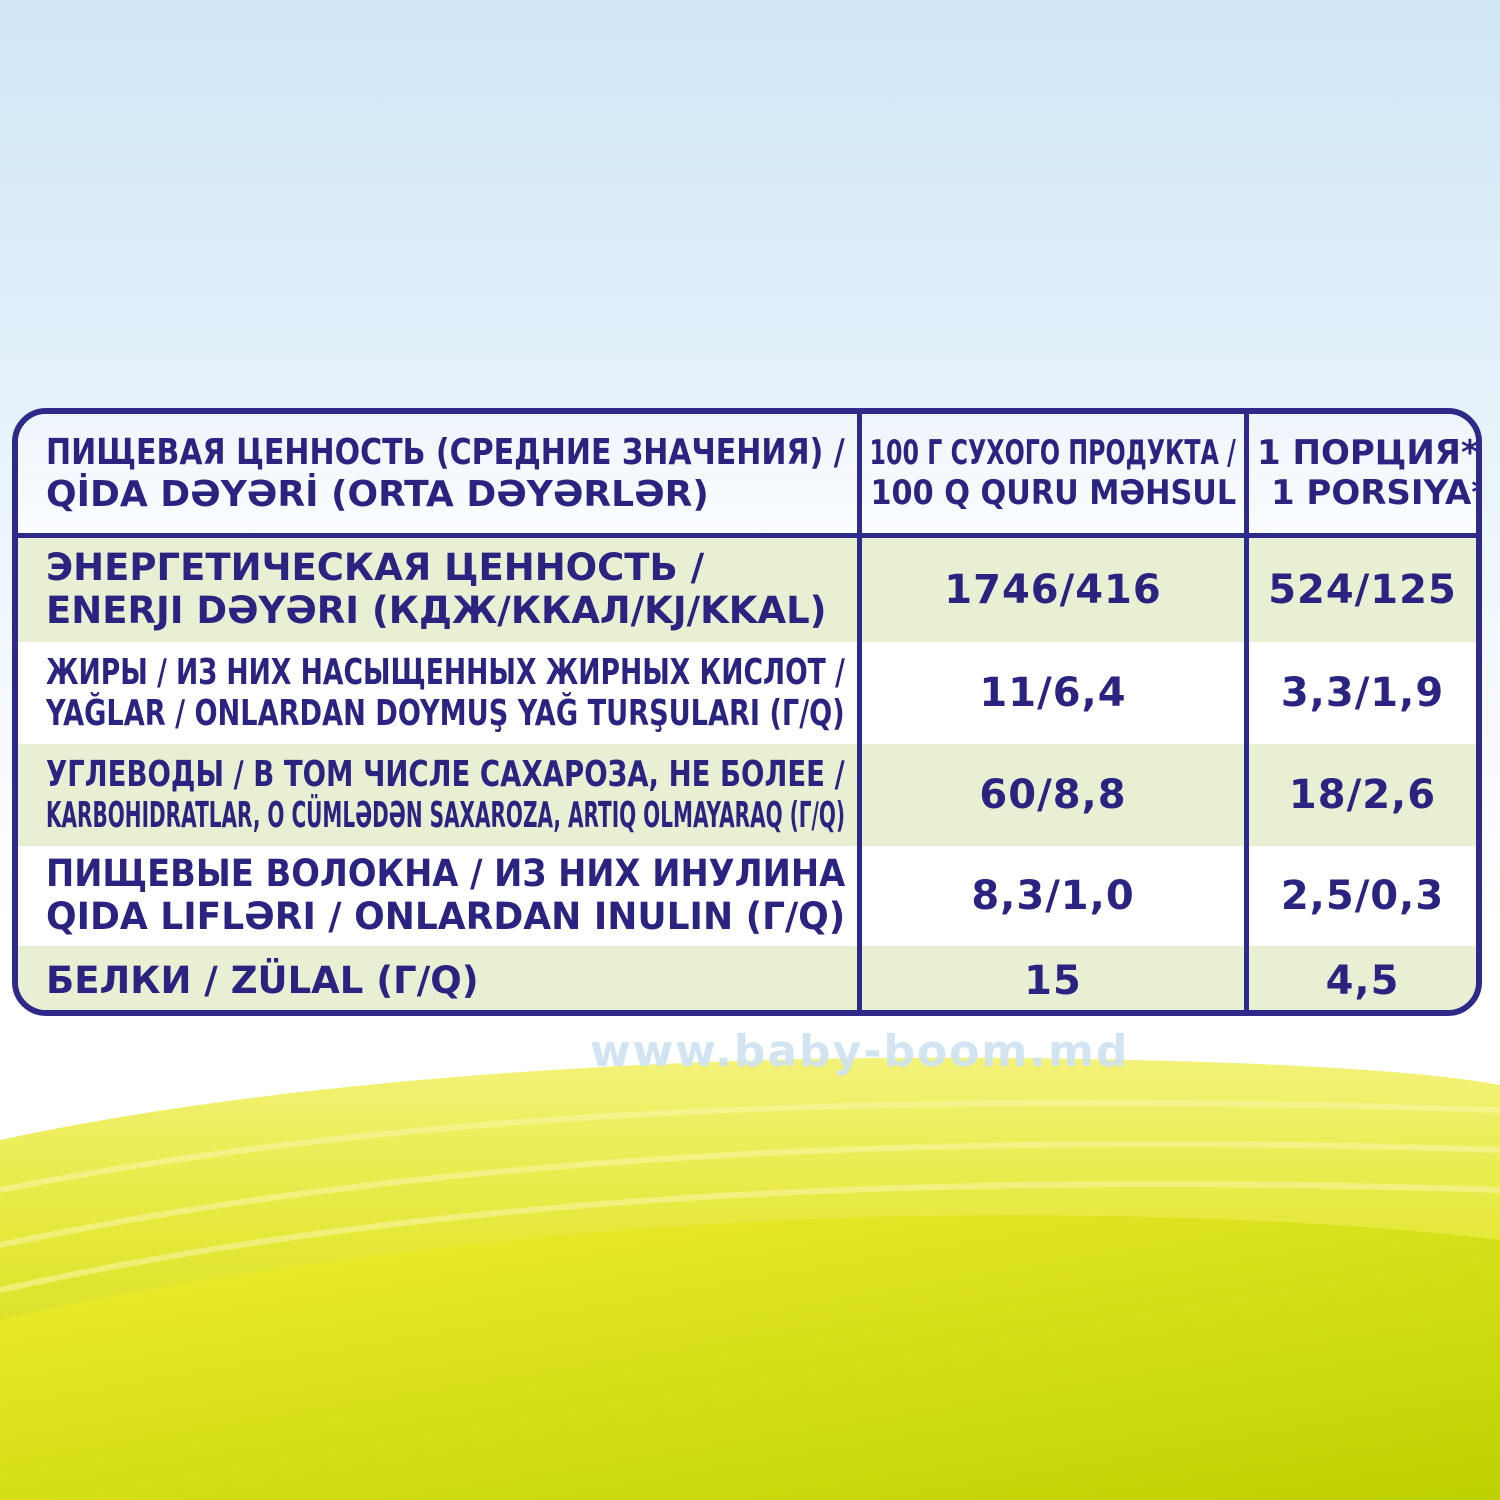  I want to click on value-per-portion: 3,3/1,9, so click(1360, 693).